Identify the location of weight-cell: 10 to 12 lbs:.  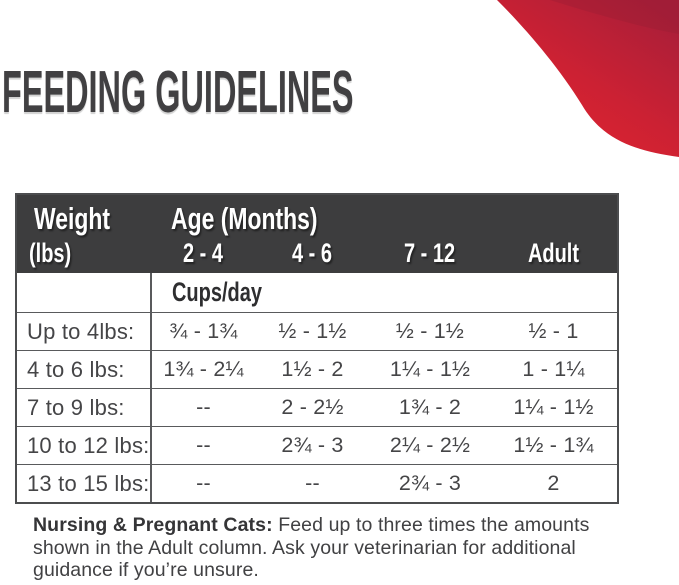
(84, 445).